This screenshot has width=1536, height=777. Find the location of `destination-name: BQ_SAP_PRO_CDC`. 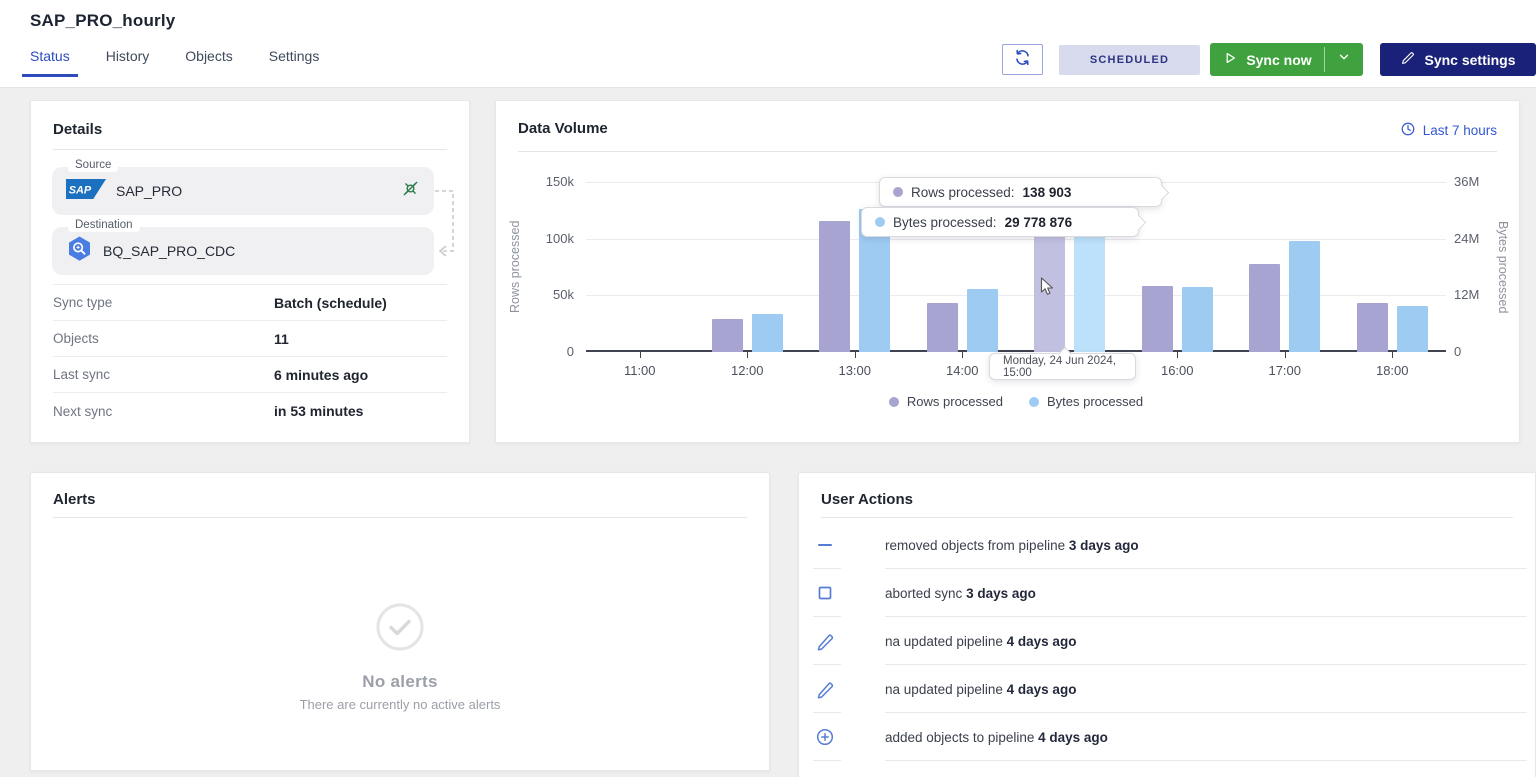

destination-name: BQ_SAP_PRO_CDC is located at coordinates (169, 251).